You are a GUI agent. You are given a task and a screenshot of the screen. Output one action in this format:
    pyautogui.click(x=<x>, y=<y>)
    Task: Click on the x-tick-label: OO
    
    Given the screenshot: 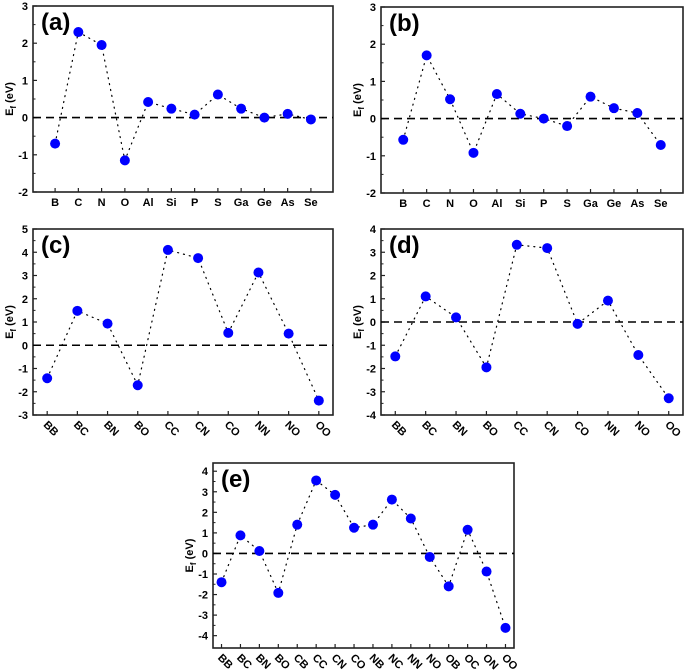 What is the action you would take?
    pyautogui.click(x=672, y=429)
    